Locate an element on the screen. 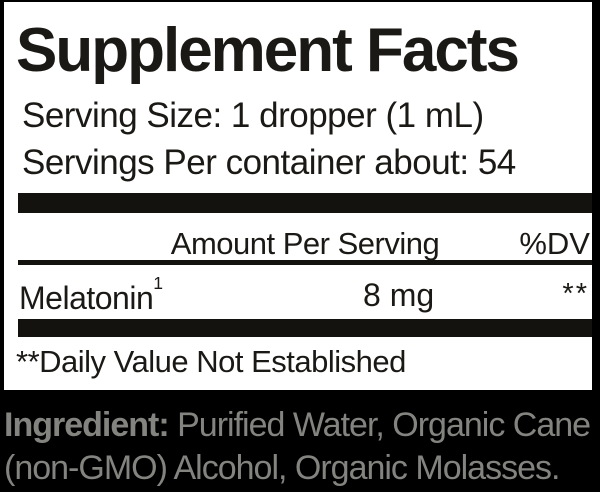  serving-size-line: Serving Size: 1 dropper (1 mL) is located at coordinates (253, 115).